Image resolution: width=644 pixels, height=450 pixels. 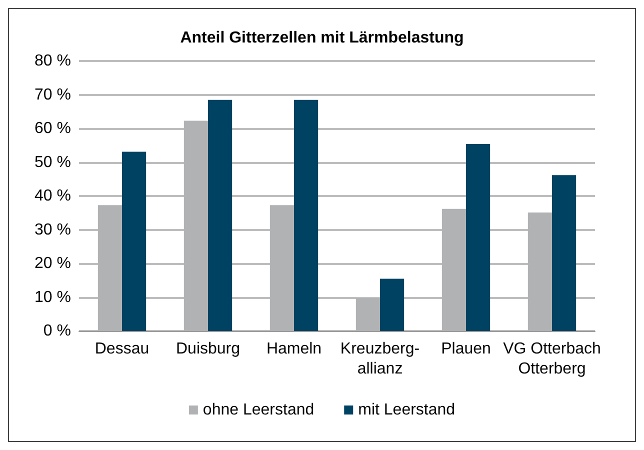 I want to click on x-tick-label: Plauen, so click(x=466, y=349).